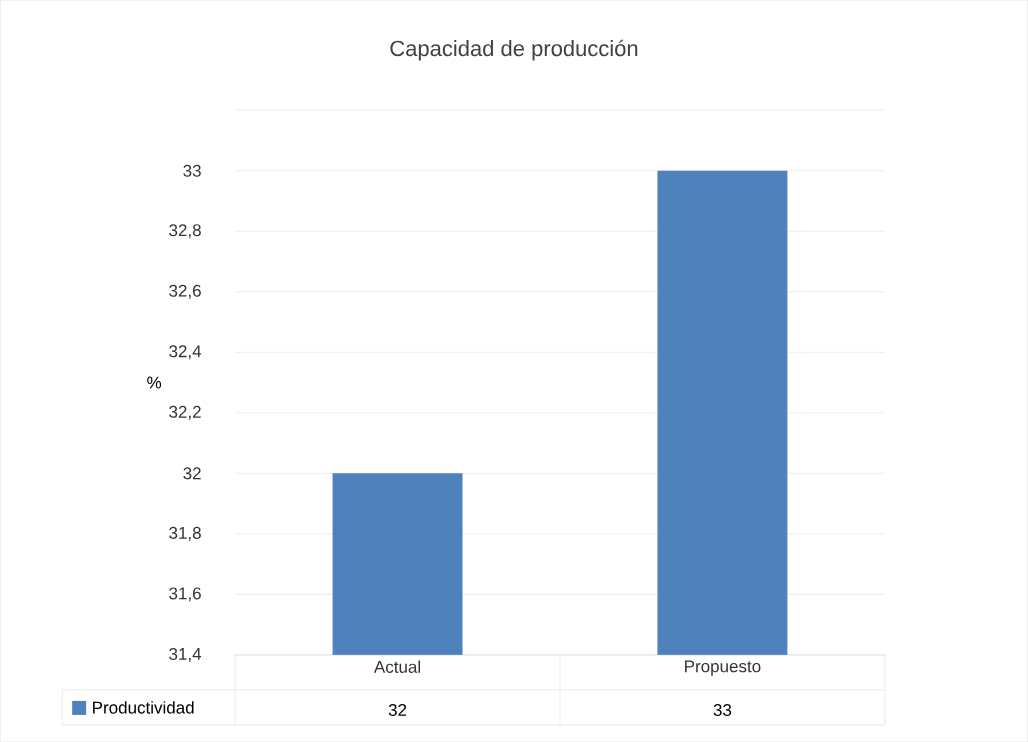 This screenshot has width=1028, height=742. Describe the element at coordinates (397, 666) in the screenshot. I see `x-tick-label: Actual` at that location.